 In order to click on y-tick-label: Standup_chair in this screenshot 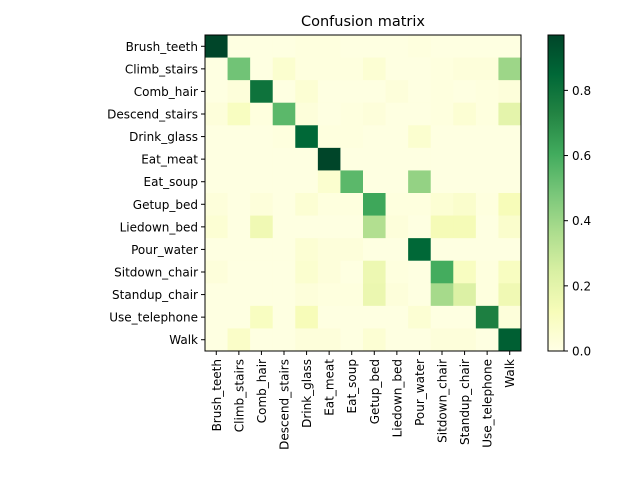, I will do `click(155, 295)`.